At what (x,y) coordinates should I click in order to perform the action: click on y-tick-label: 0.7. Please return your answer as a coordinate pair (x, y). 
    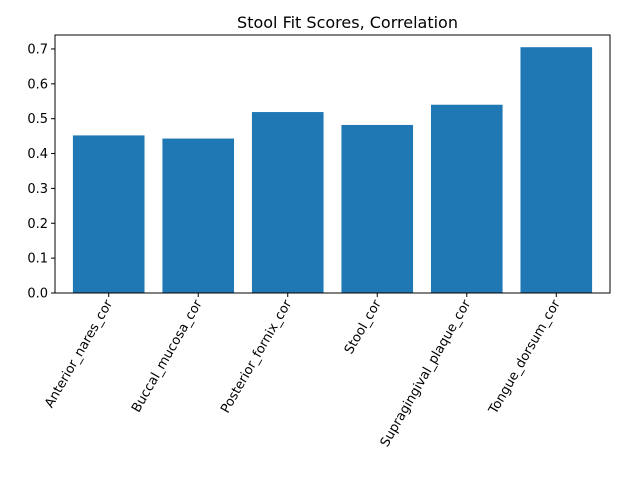
    Looking at the image, I should click on (37, 49).